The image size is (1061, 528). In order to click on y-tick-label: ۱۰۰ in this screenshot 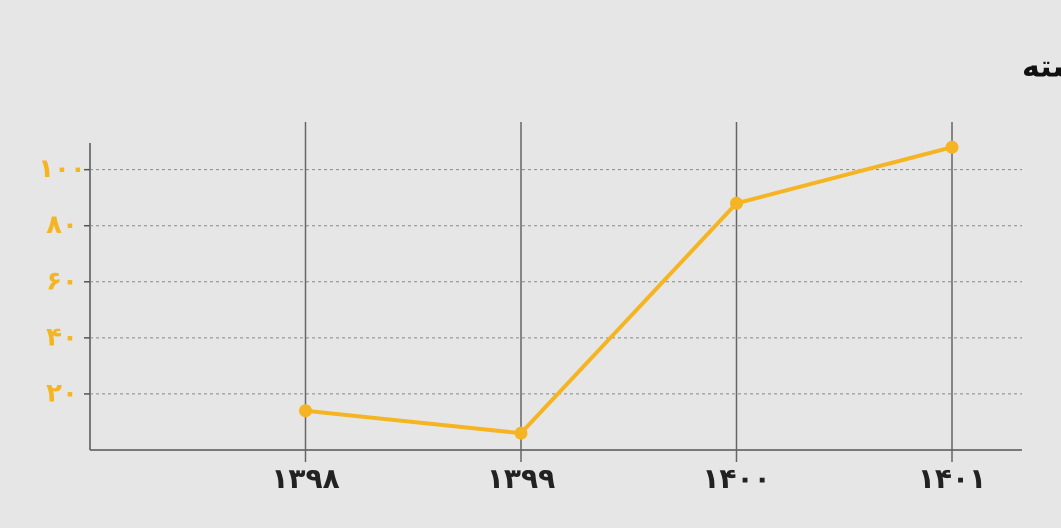, I will do `click(62, 169)`.